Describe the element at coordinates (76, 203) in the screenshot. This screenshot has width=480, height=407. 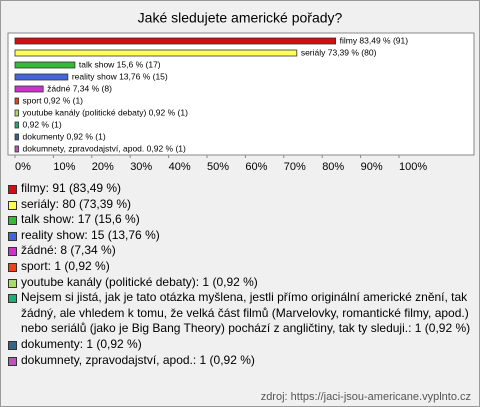
I see `legend-label: seriály: 80 (73,39 %)` at that location.